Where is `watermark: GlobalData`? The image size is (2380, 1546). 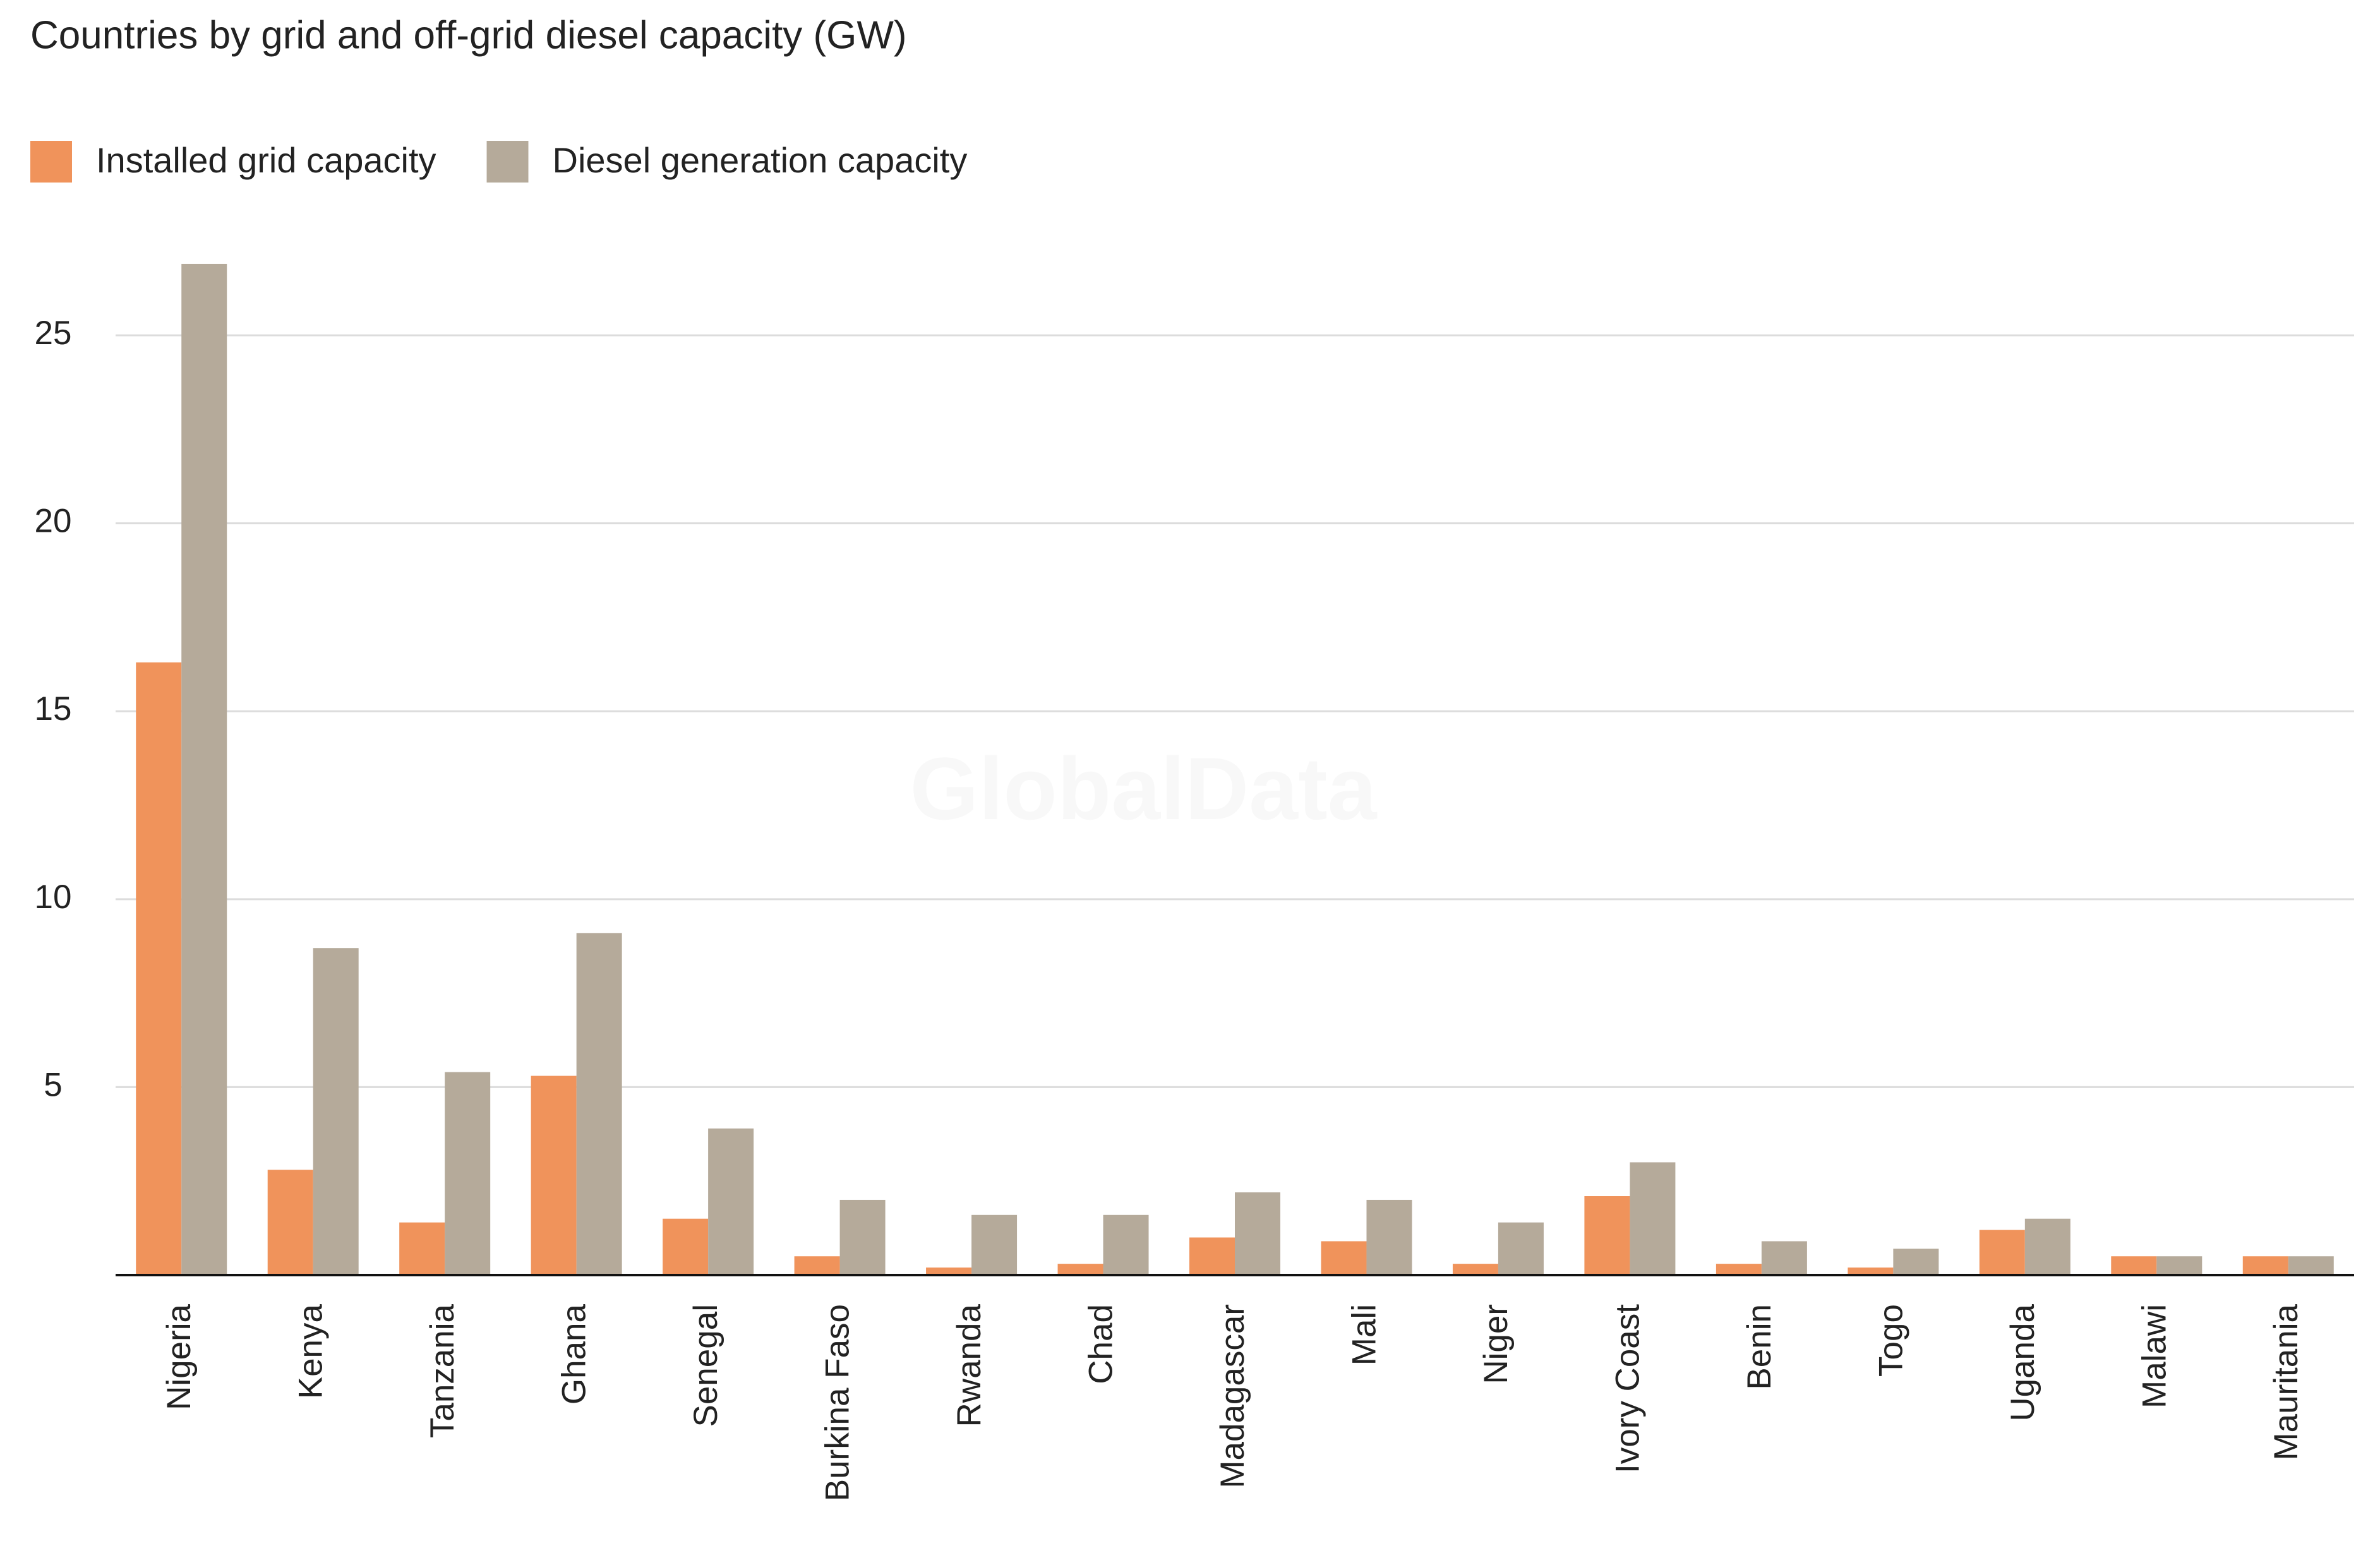 watermark: GlobalData is located at coordinates (1143, 788).